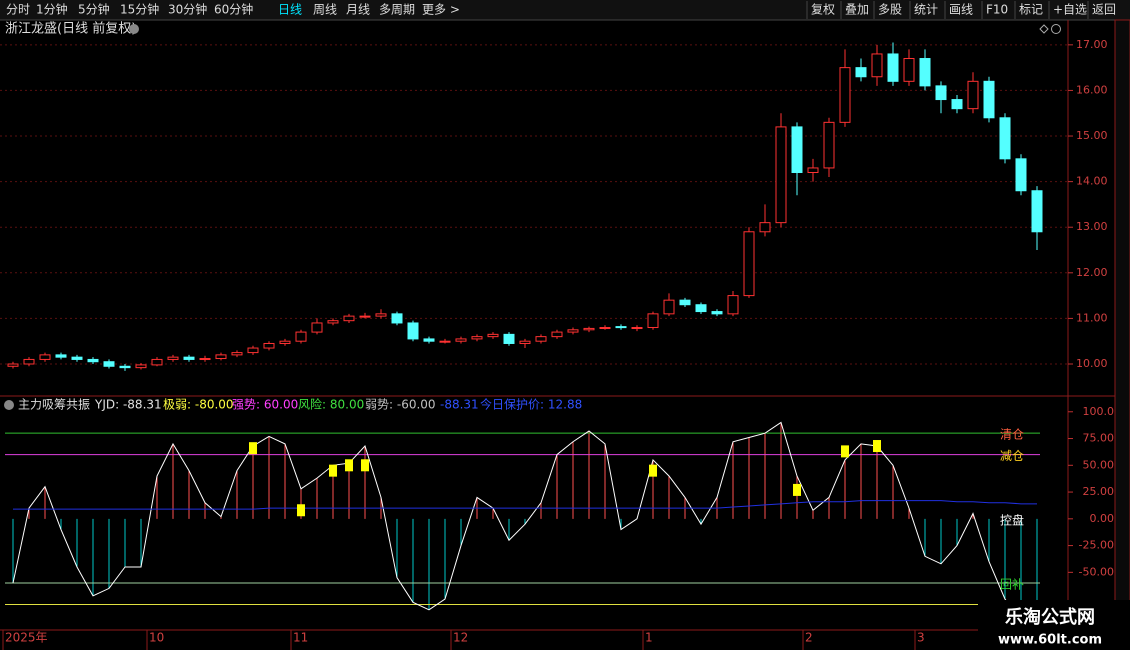  Describe the element at coordinates (1012, 456) in the screenshot. I see `zone-label: 减仓` at that location.